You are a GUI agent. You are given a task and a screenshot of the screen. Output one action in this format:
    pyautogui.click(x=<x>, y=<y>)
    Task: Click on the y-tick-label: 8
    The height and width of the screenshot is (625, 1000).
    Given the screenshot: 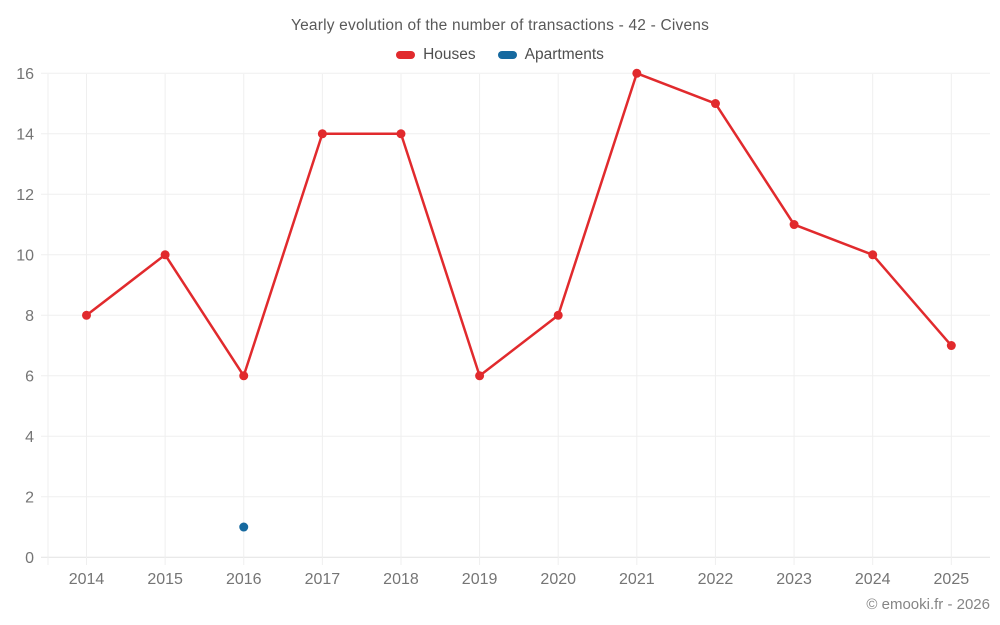 What is the action you would take?
    pyautogui.click(x=29, y=316)
    